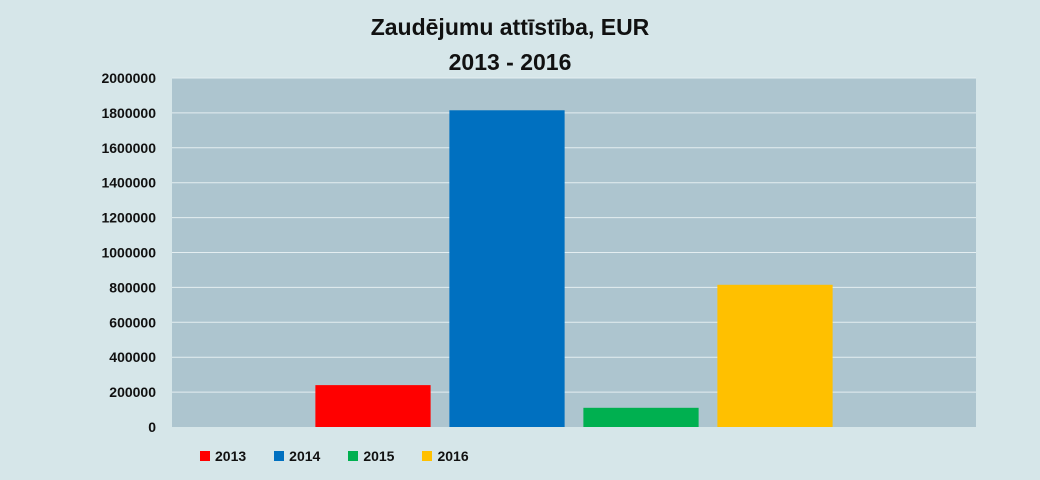 This screenshot has width=1040, height=480. I want to click on legend-item-2014: 2014, so click(297, 456).